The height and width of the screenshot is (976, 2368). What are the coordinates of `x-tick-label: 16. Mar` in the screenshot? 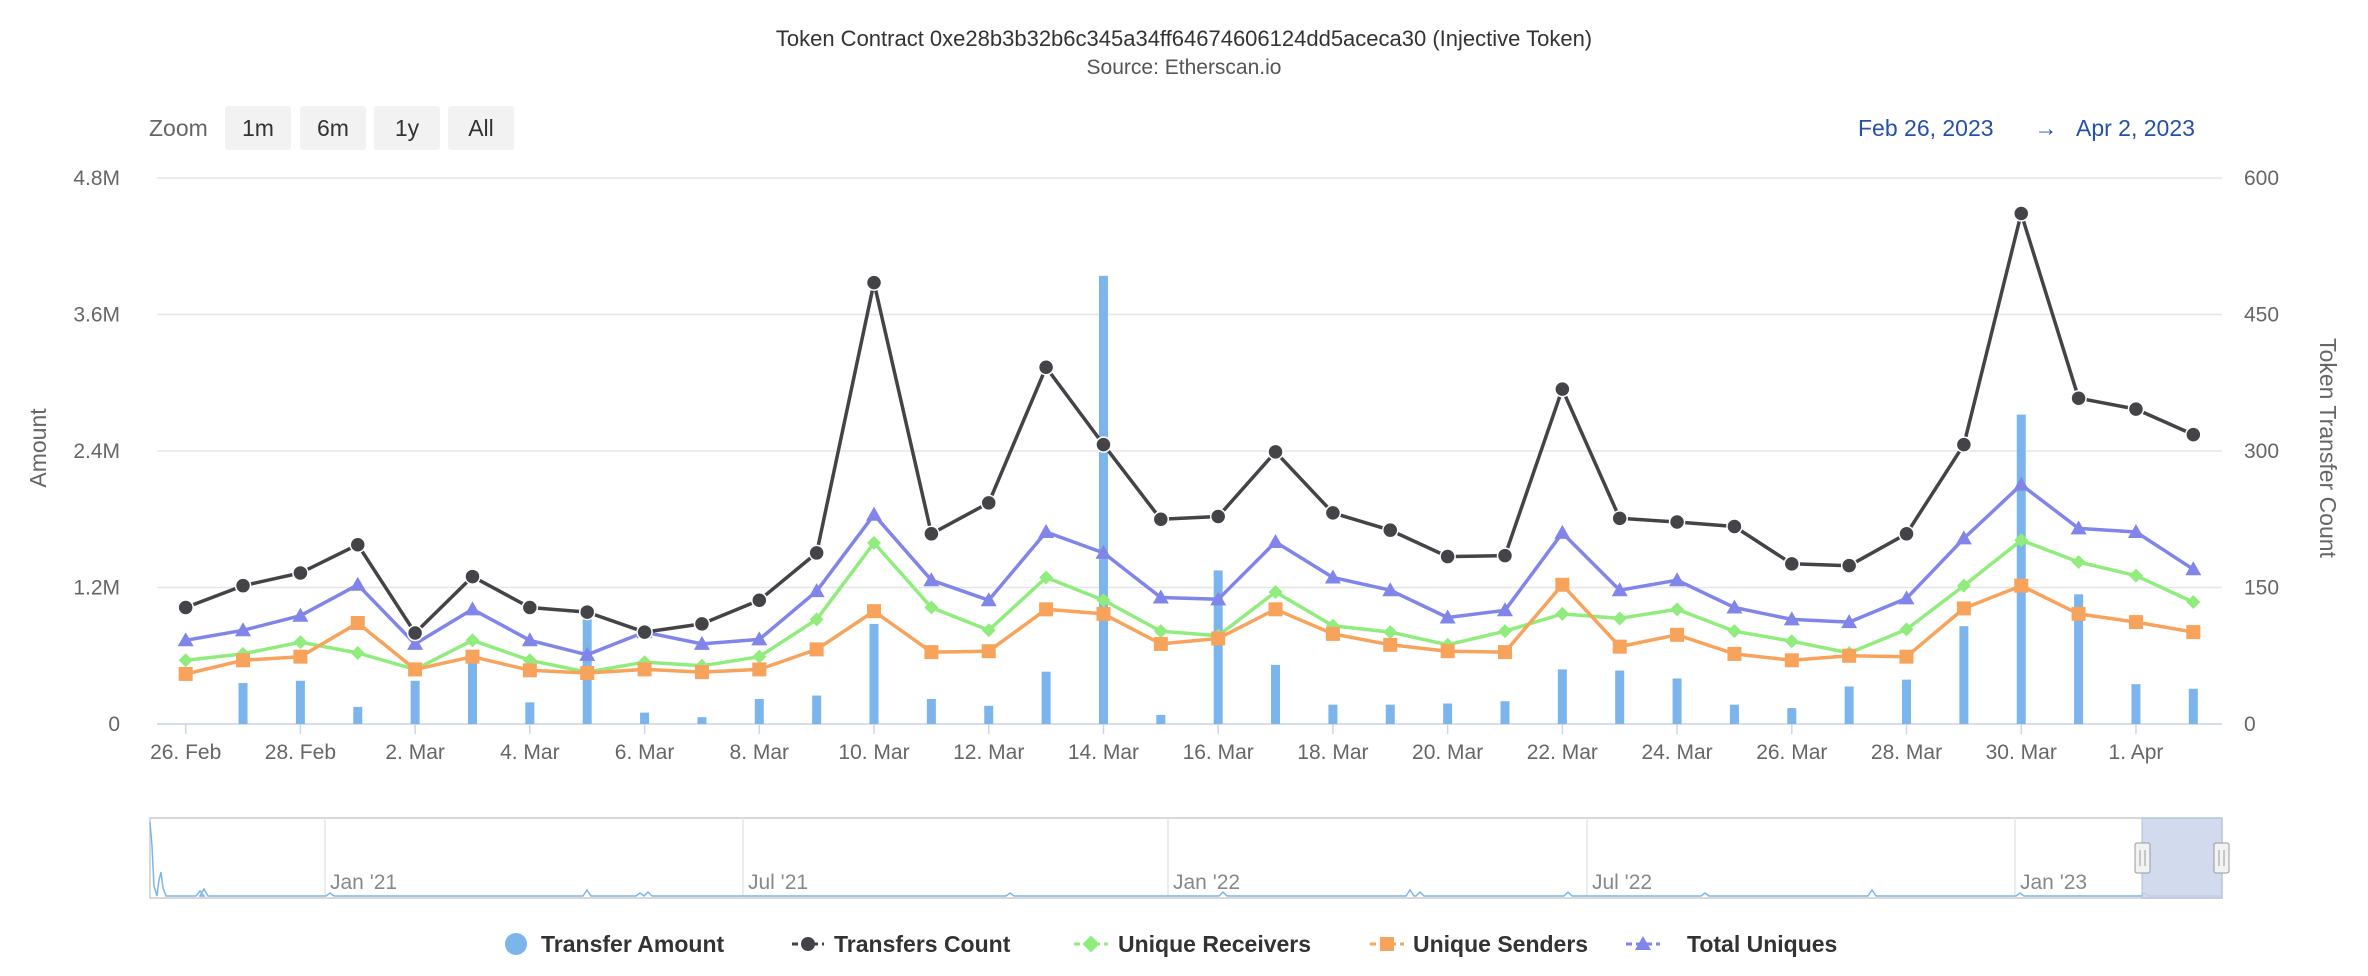 It's located at (1218, 752).